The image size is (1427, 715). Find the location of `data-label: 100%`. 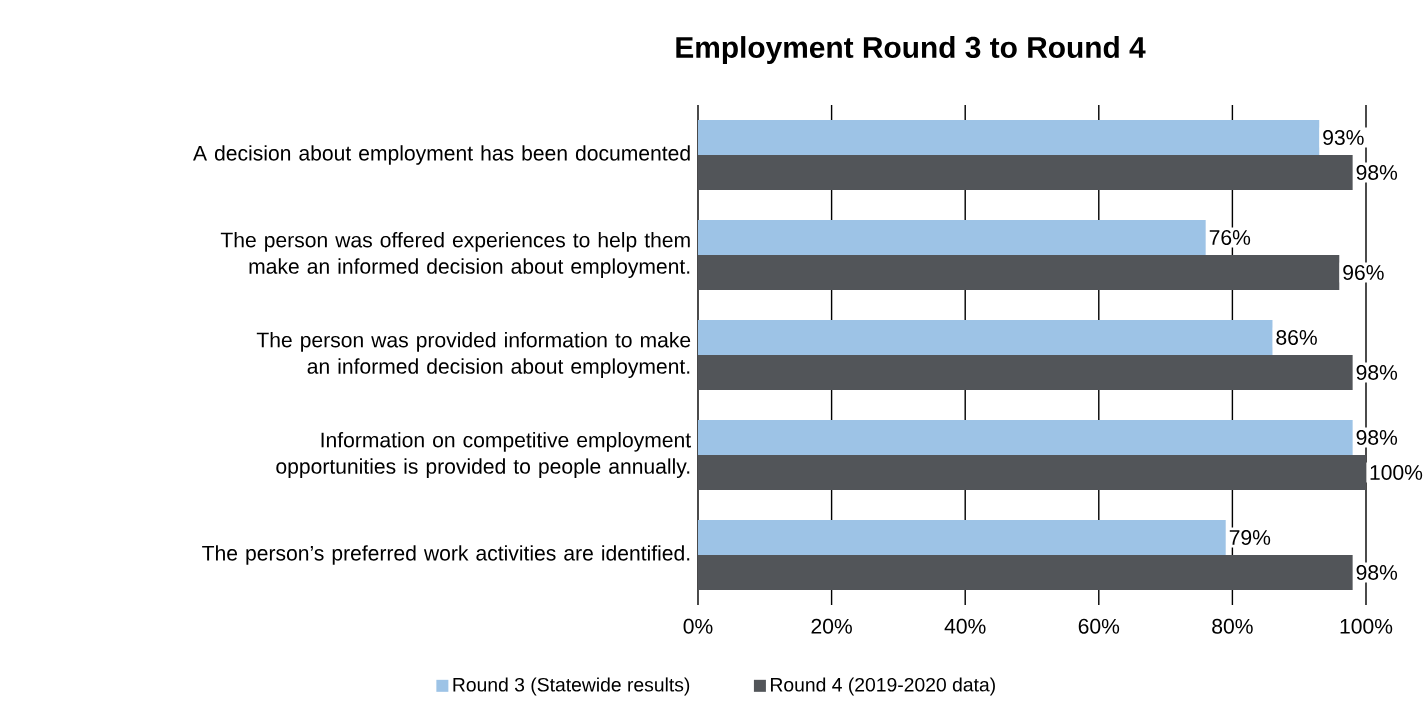

data-label: 100% is located at coordinates (1396, 472).